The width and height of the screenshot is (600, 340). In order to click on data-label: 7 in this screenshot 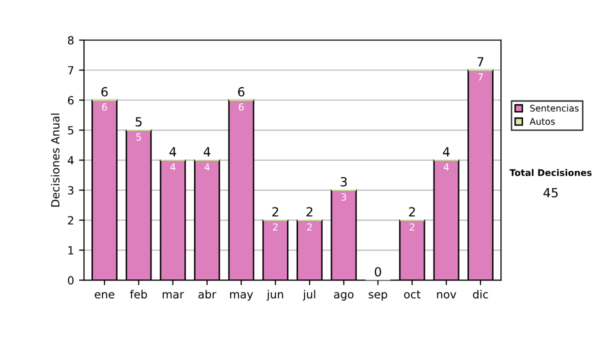, I will do `click(480, 77)`.